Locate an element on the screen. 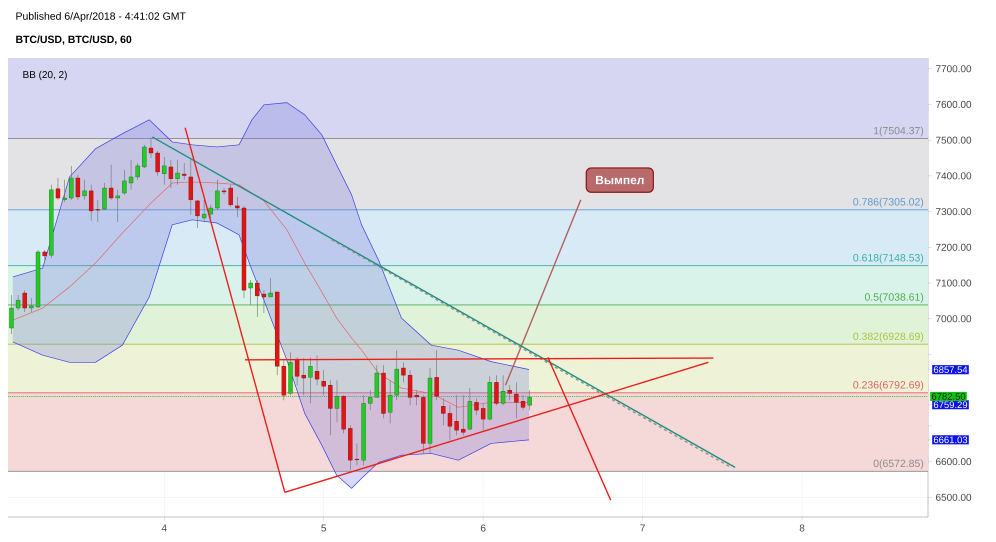 The image size is (996, 542). y-tick-label: 6857.54 is located at coordinates (951, 369).